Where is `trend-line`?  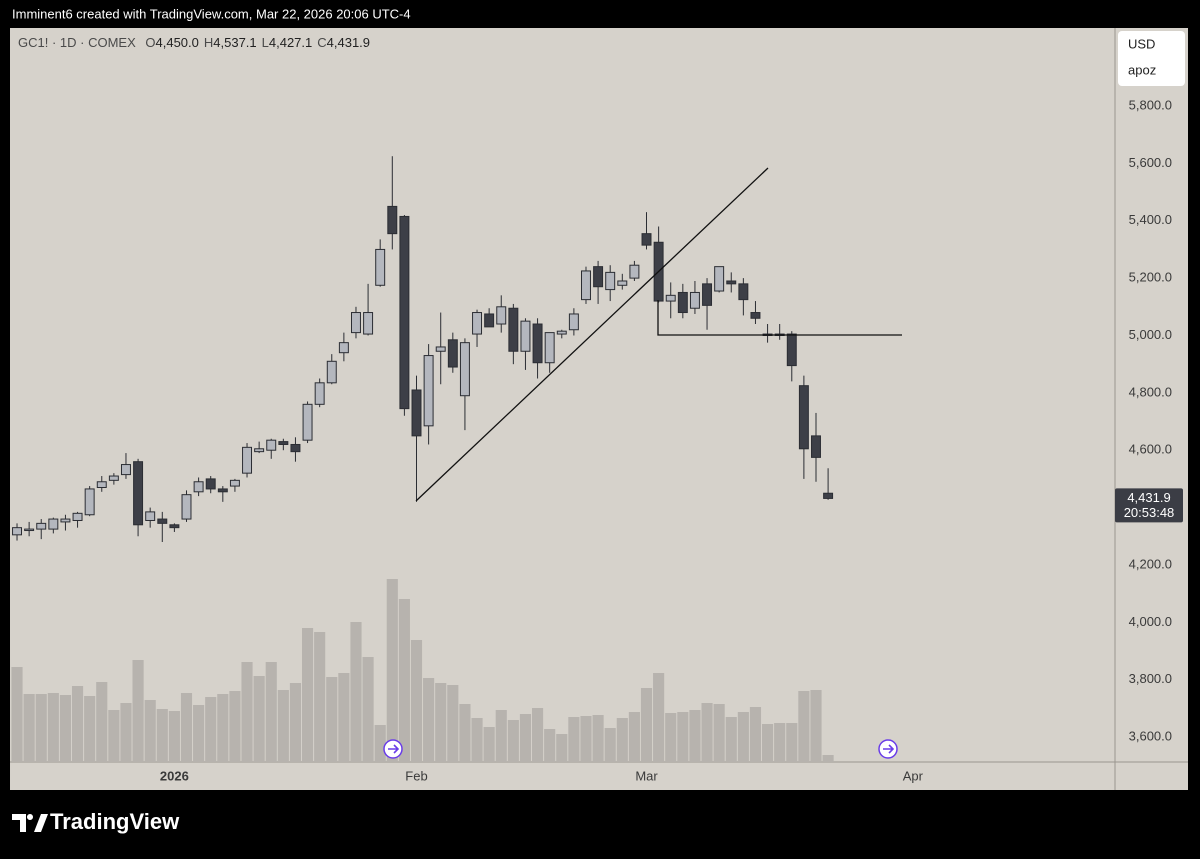
trend-line is located at coordinates (592, 334).